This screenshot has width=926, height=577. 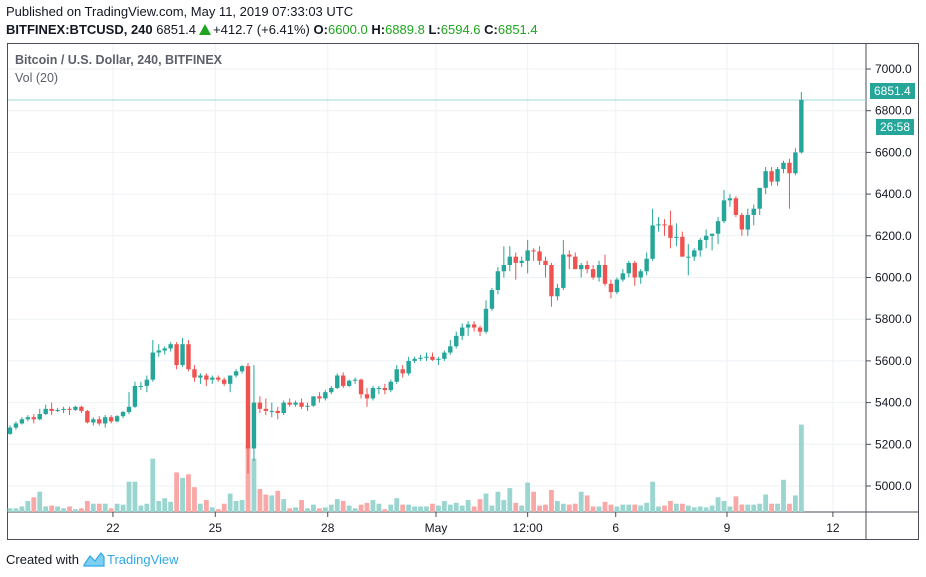 What do you see at coordinates (42, 559) in the screenshot?
I see `created-with-label: Created with` at bounding box center [42, 559].